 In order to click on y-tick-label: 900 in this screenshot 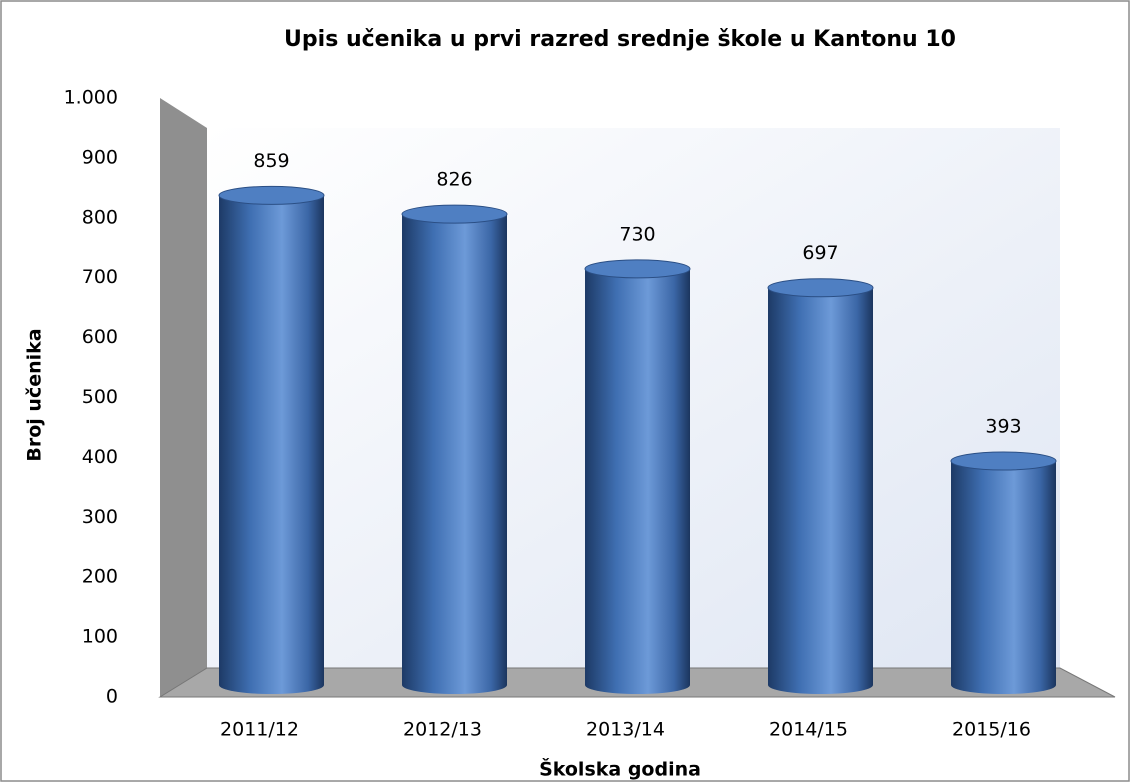, I will do `click(100, 157)`.